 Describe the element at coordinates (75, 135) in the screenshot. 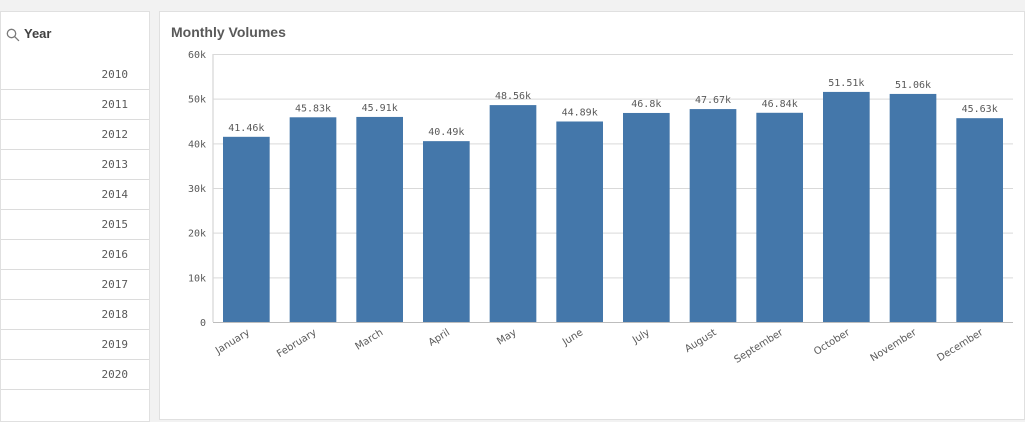

I see `year-item-2012: 2012` at that location.